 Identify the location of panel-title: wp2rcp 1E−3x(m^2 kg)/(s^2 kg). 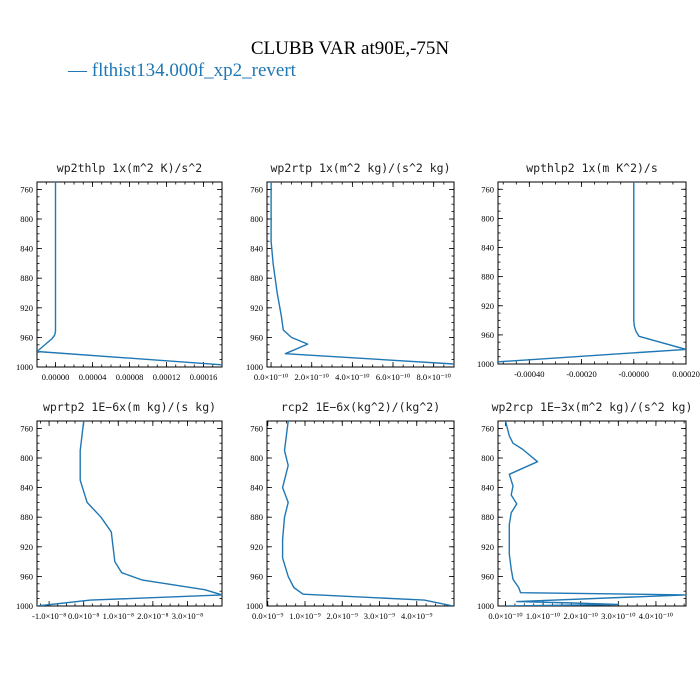
(592, 407).